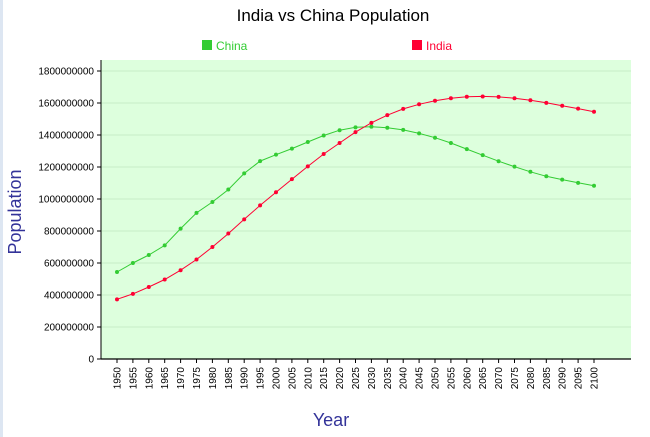  I want to click on x-tick-label-15: 2025, so click(356, 378).